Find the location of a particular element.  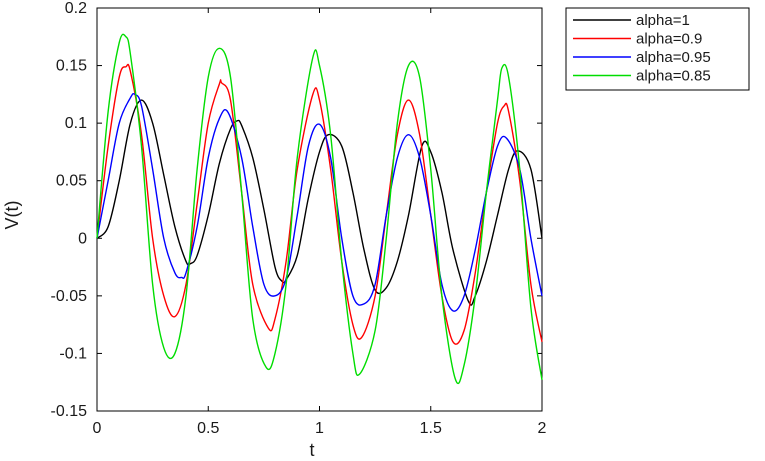

y-tick-label: -0.05 is located at coordinates (69, 296).